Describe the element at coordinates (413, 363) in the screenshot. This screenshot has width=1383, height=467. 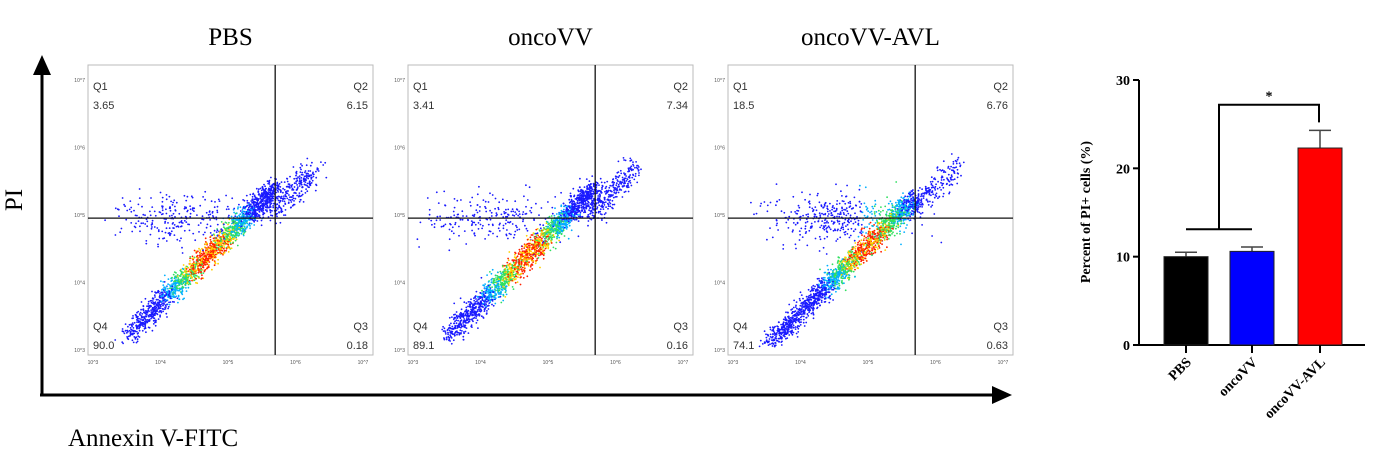
I see `x-tick-label: 10^3` at that location.